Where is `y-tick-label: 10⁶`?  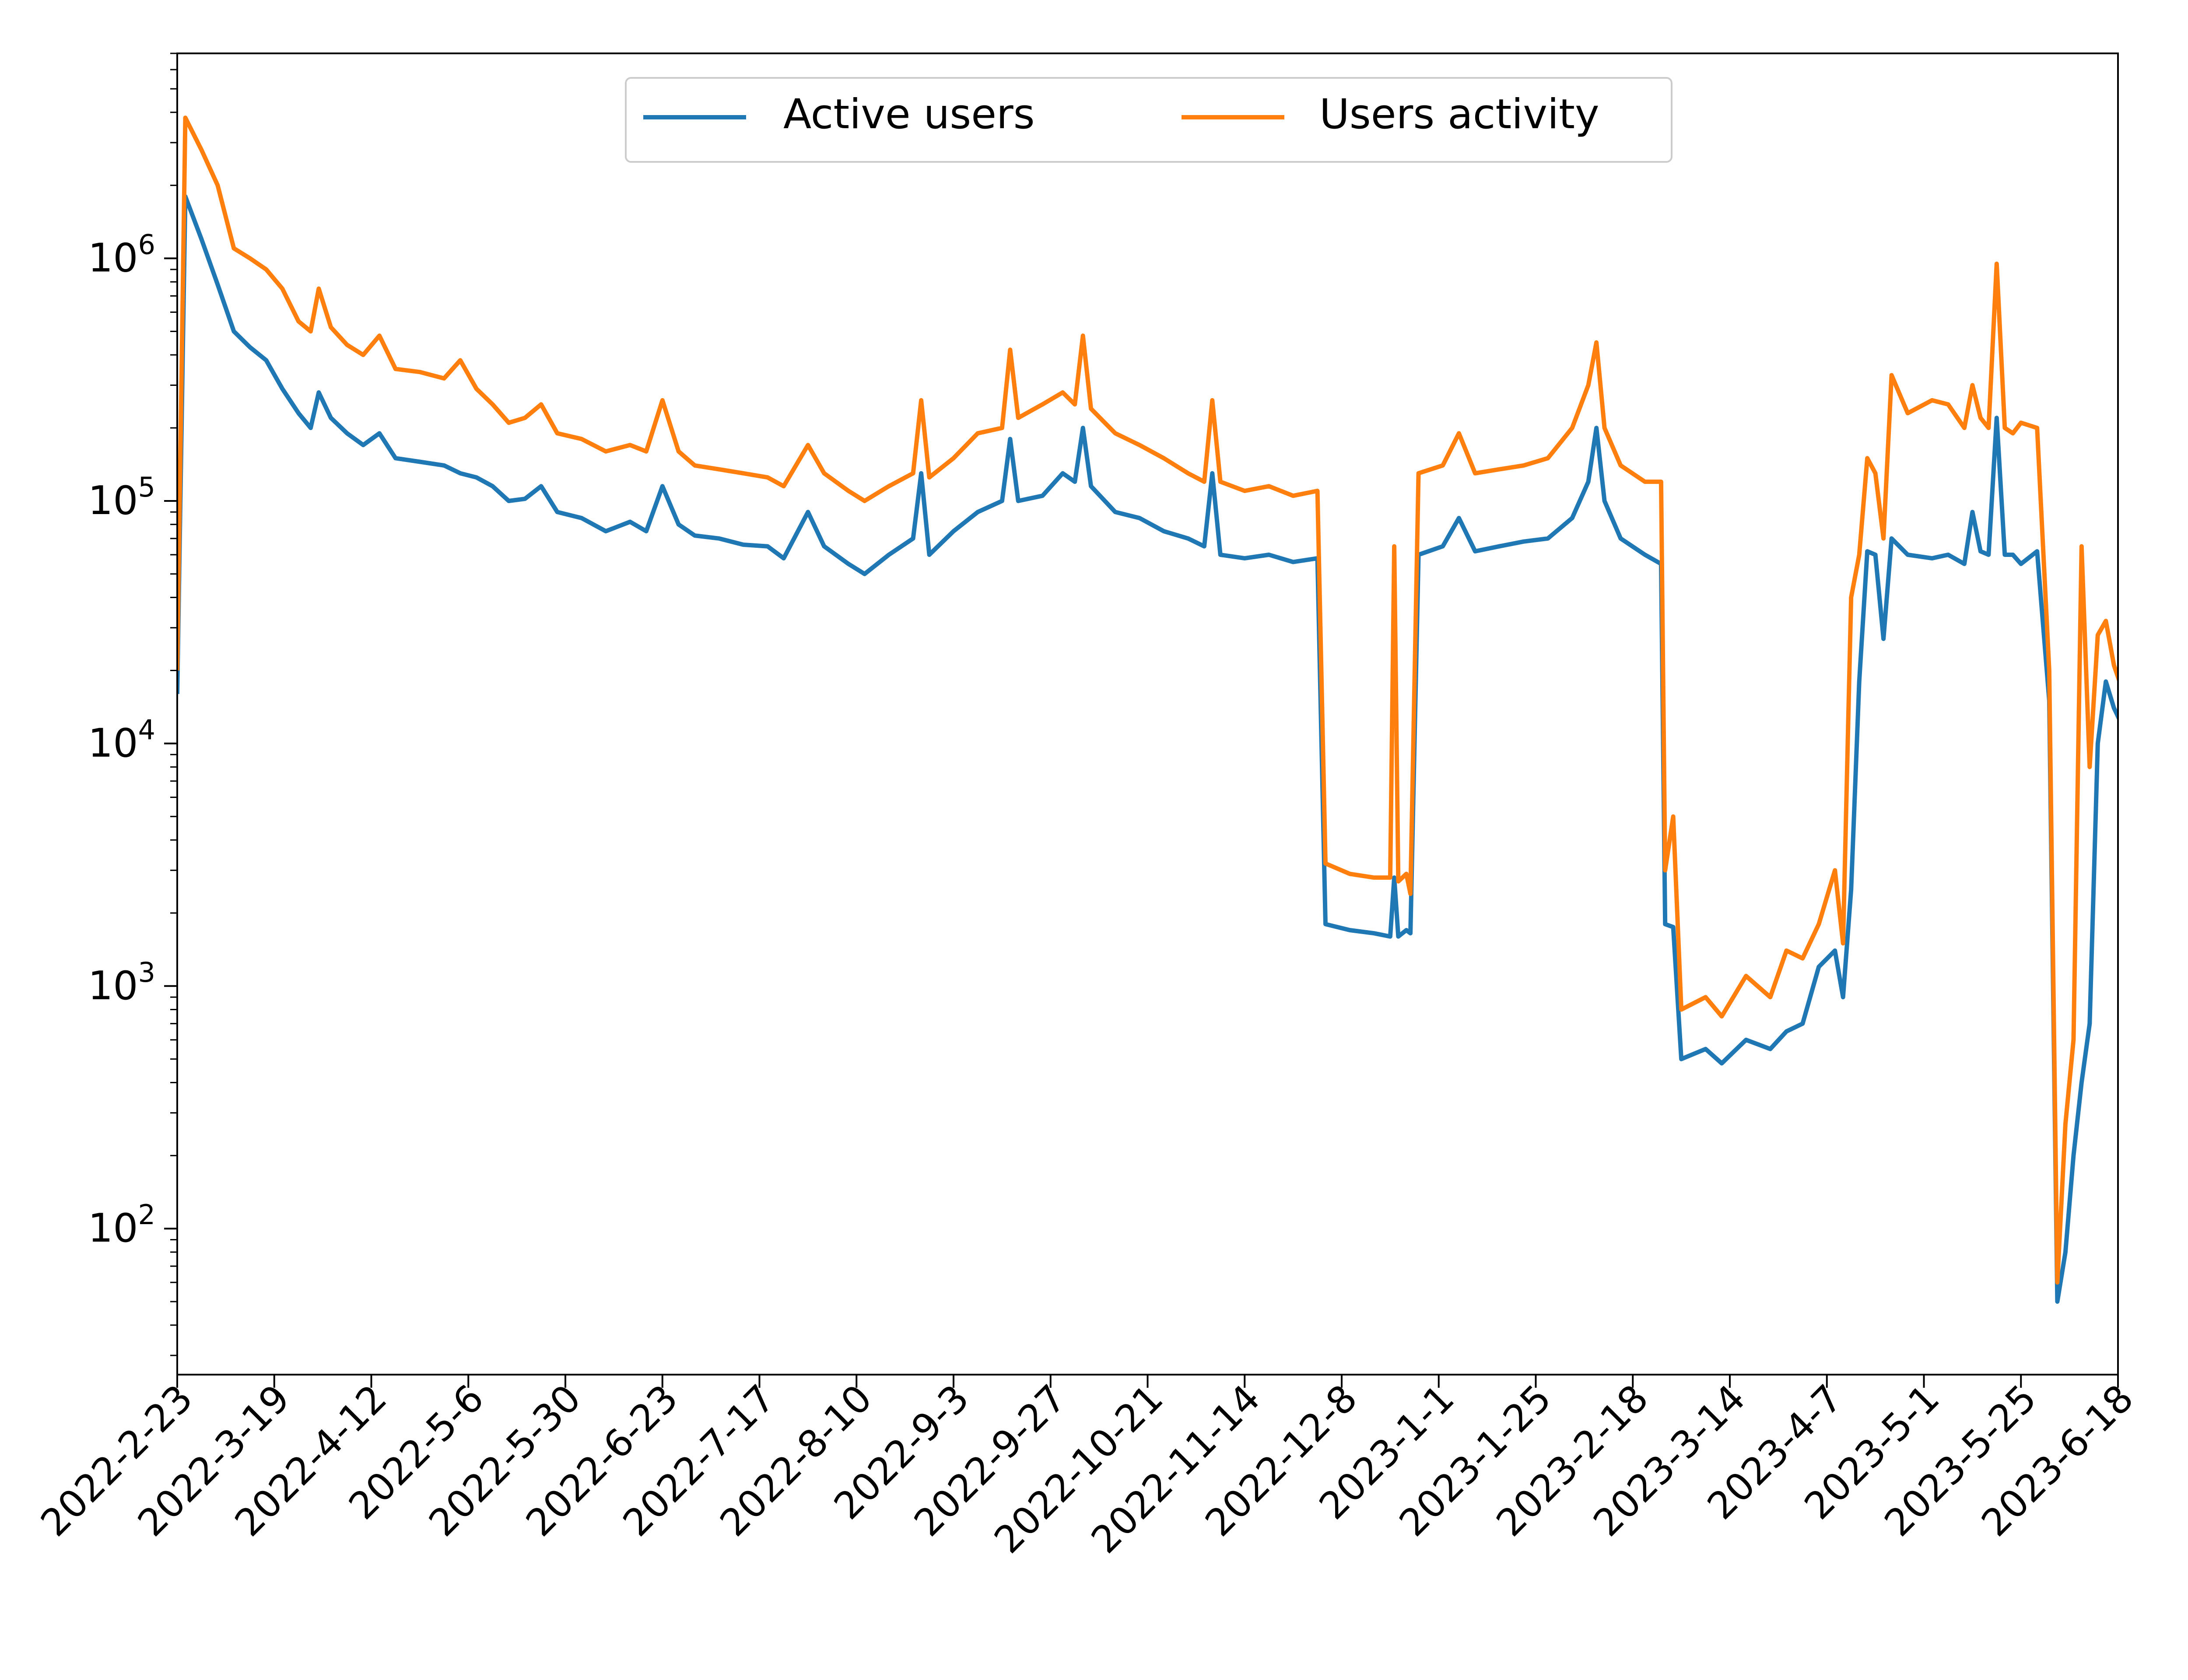 y-tick-label: 10⁶ is located at coordinates (122, 255).